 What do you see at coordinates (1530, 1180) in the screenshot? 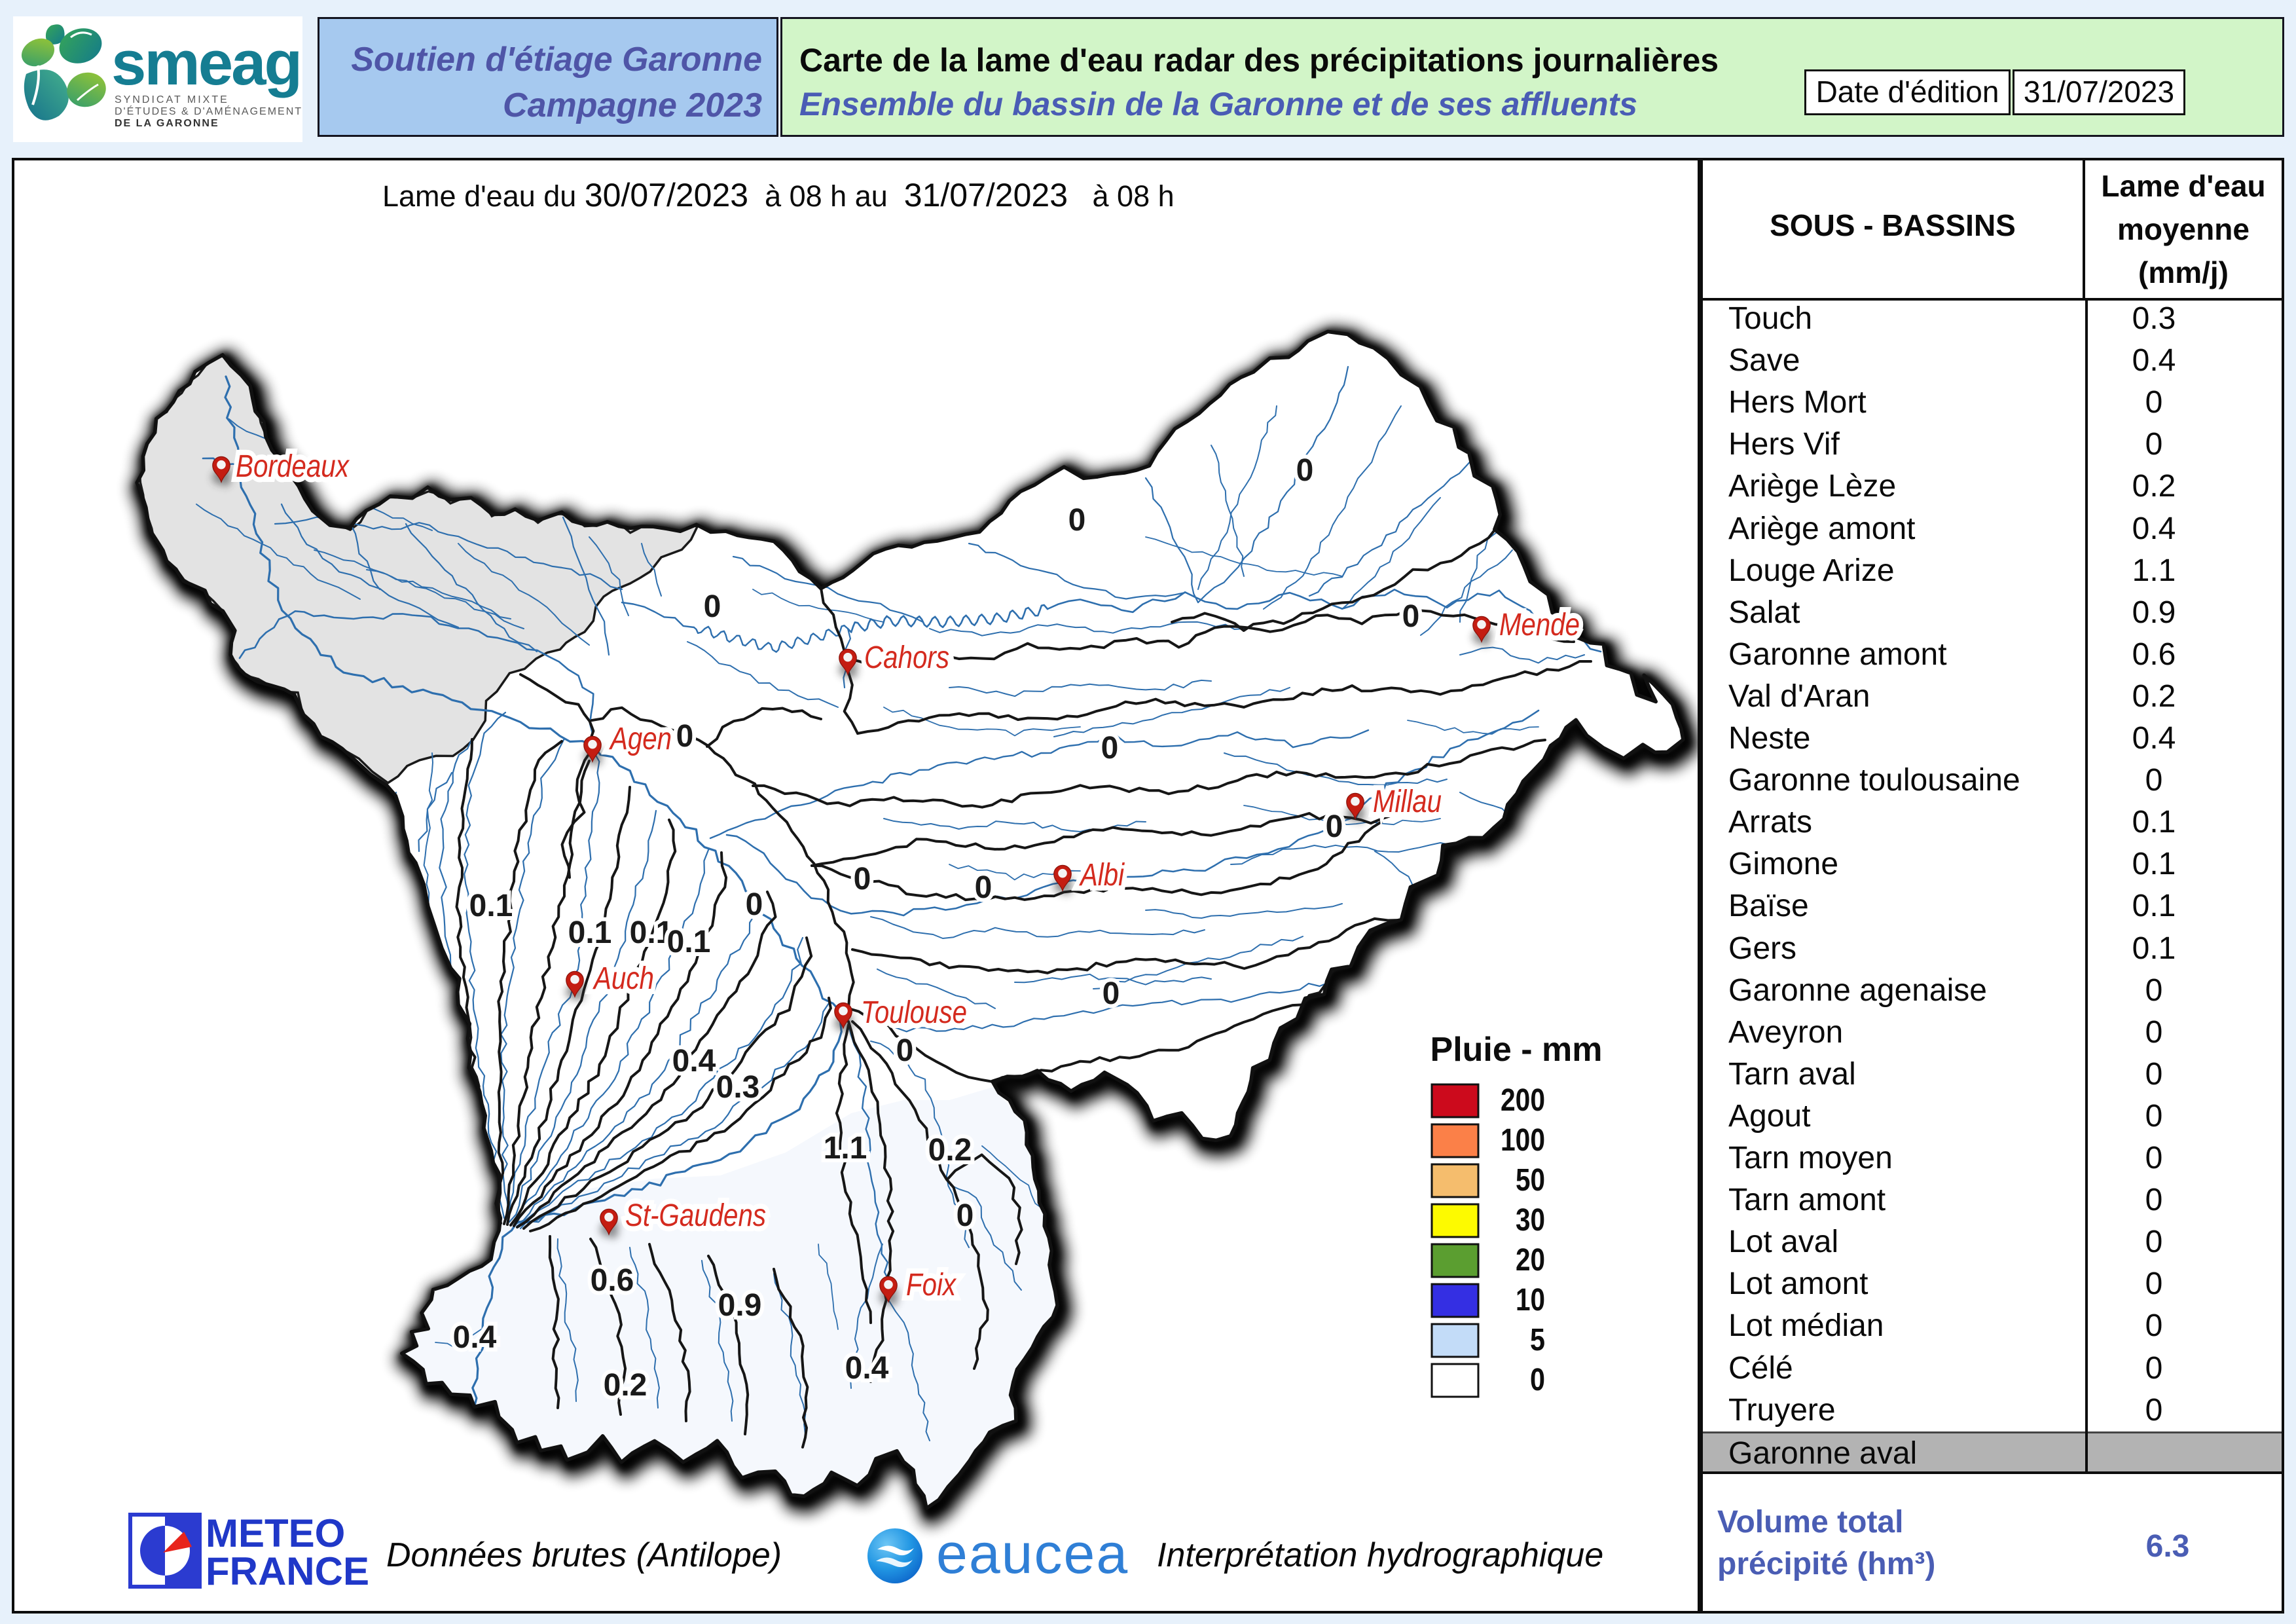
I see `svg-text: 50` at bounding box center [1530, 1180].